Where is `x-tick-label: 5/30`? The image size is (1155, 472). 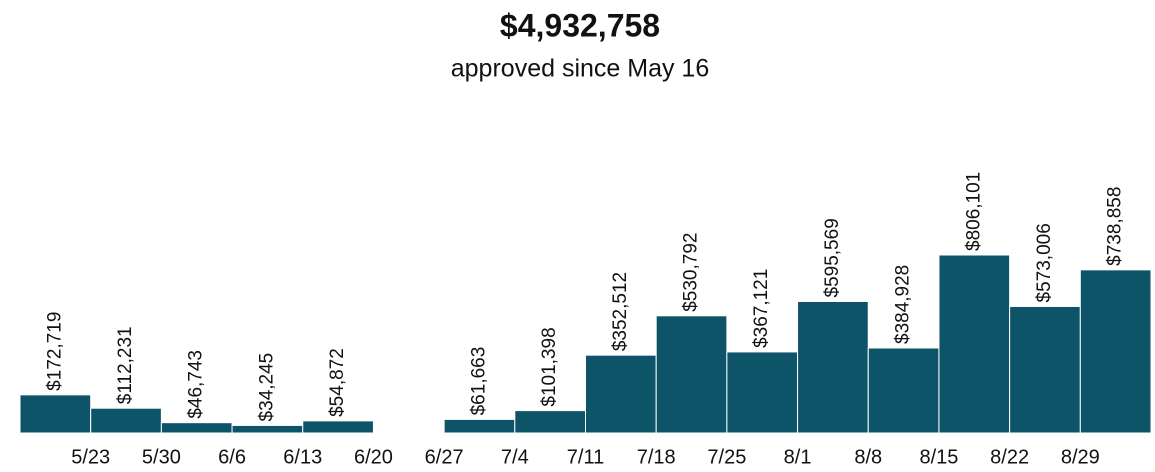
x-tick-label: 5/30 is located at coordinates (161, 457).